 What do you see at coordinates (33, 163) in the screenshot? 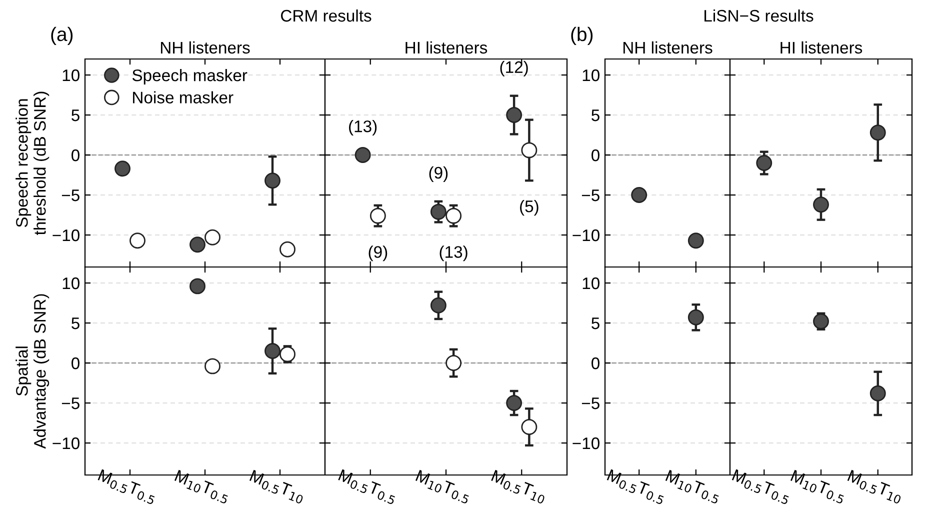
I see `y-axis-title: Speech reception threshold (dB SNR)` at bounding box center [33, 163].